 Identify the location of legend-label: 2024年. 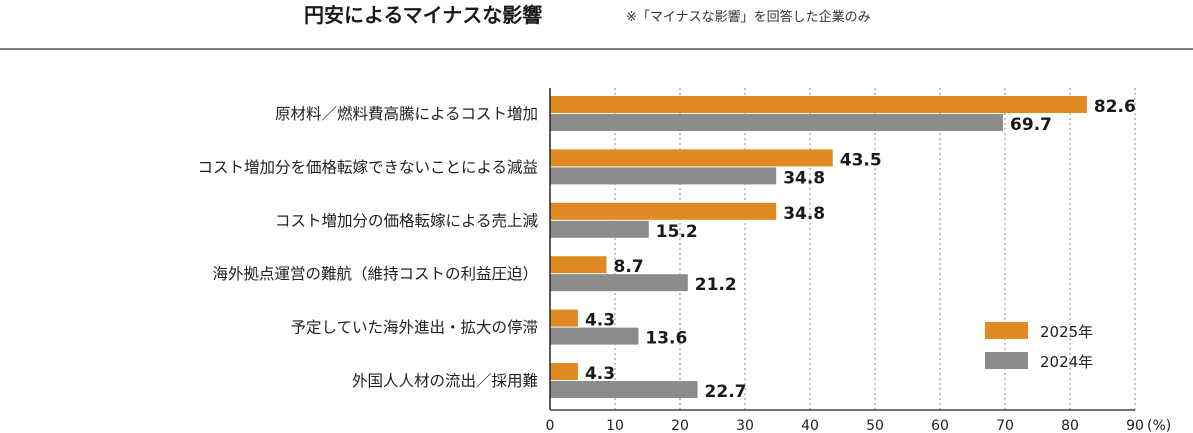
(1066, 362).